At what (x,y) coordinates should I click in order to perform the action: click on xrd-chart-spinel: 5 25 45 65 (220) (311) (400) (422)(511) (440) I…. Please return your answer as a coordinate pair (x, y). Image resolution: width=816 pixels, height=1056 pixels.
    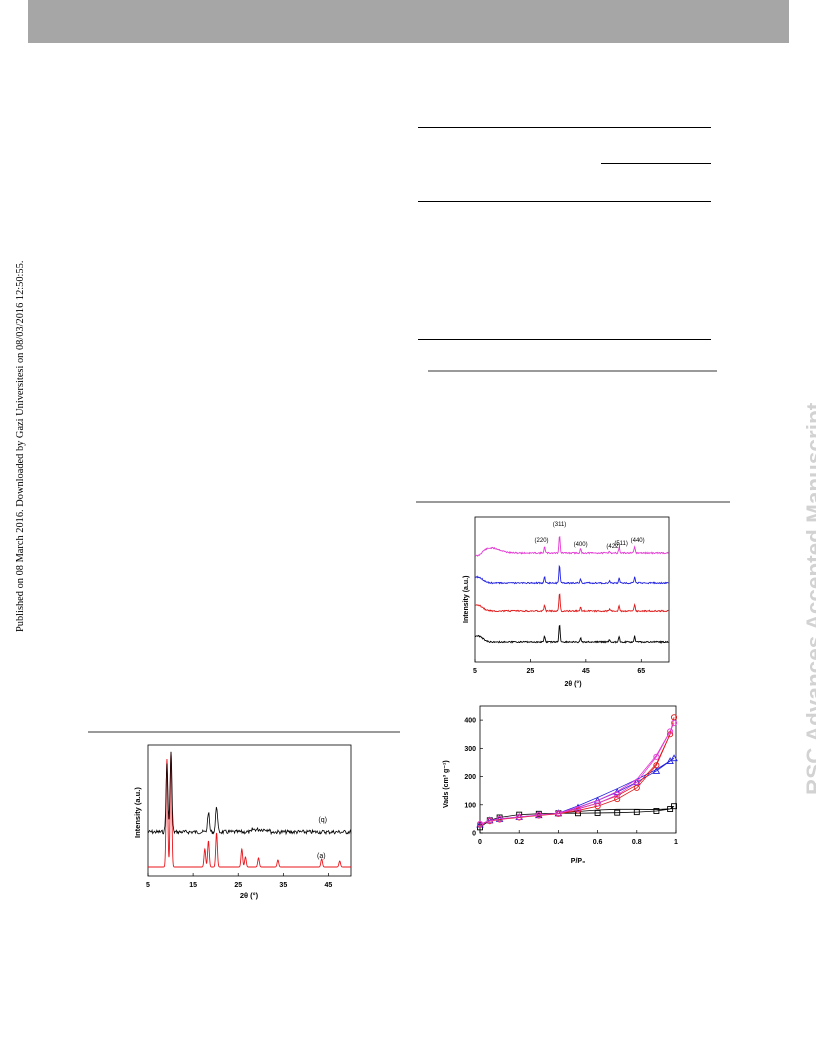
    Looking at the image, I should click on (566, 602).